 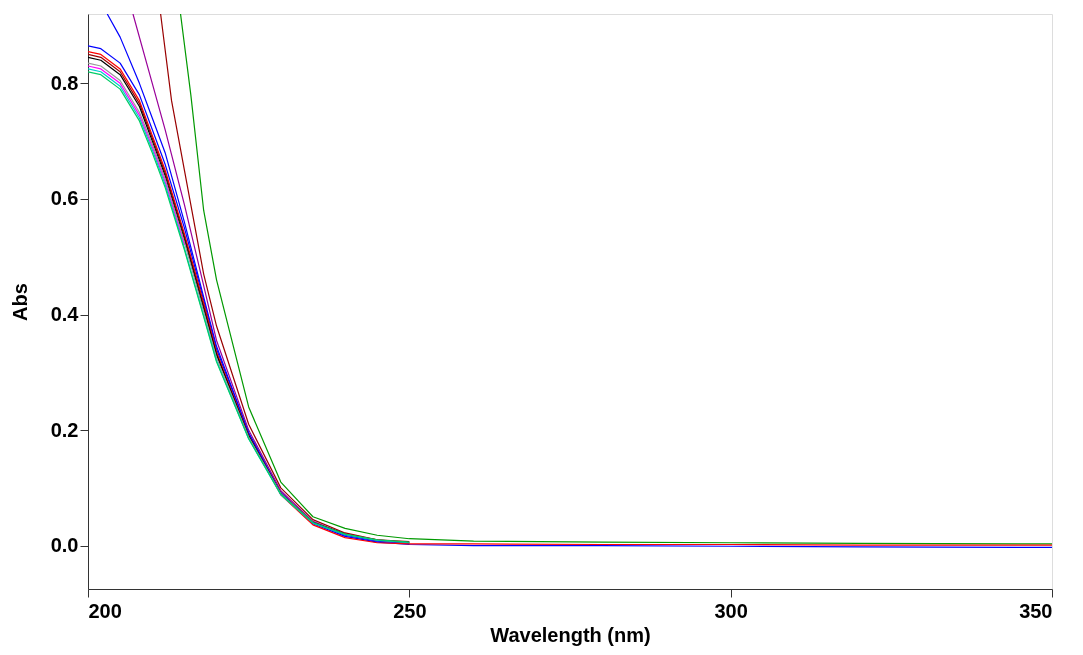 I want to click on x-tick-label: 300, so click(x=731, y=610).